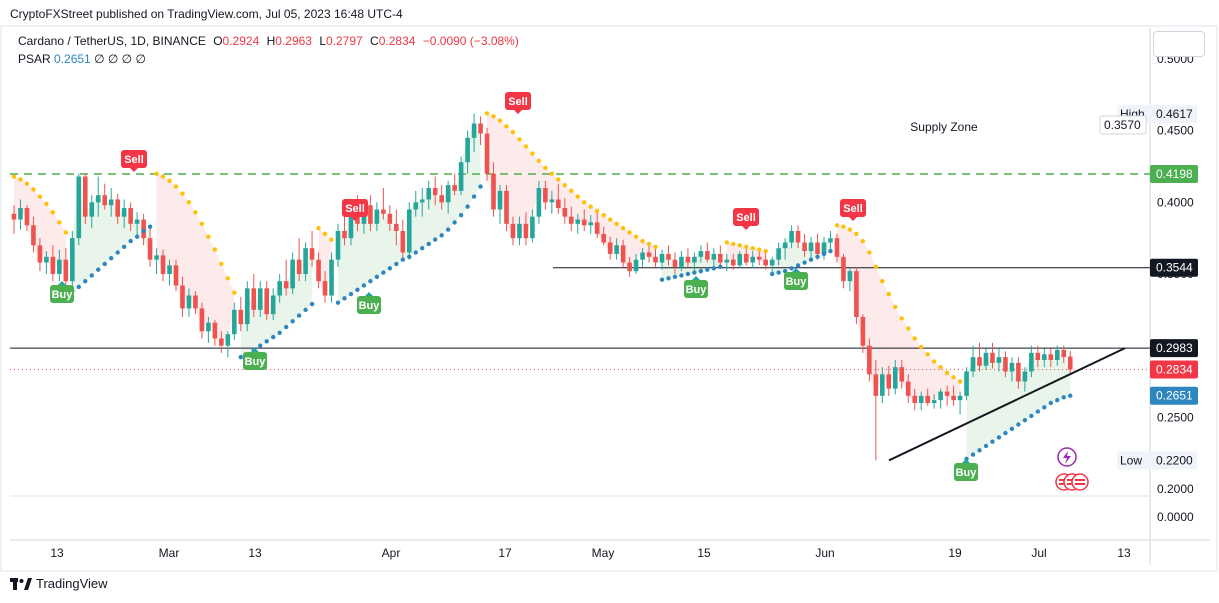 Image resolution: width=1219 pixels, height=603 pixels. I want to click on top-right-button, so click(1179, 44).